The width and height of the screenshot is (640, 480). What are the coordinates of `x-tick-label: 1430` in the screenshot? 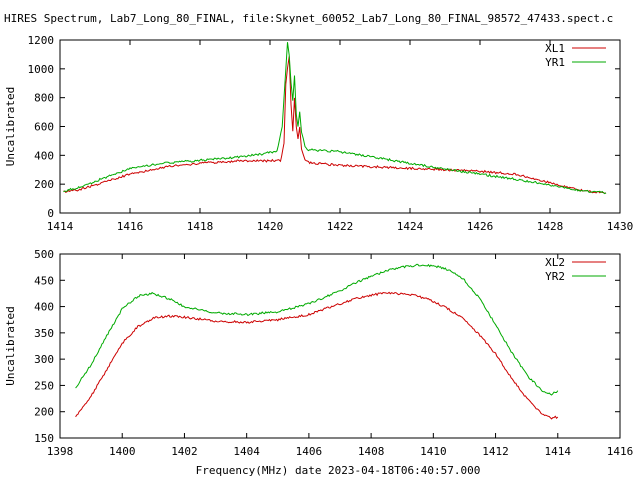 It's located at (620, 226).